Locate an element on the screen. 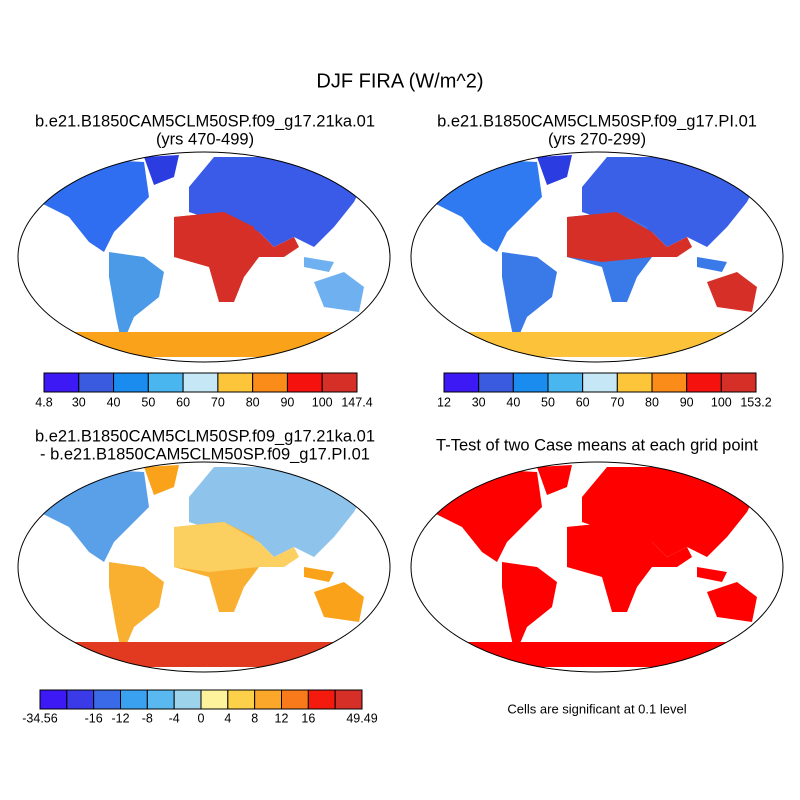  colorbar-label: 0 is located at coordinates (201, 718).